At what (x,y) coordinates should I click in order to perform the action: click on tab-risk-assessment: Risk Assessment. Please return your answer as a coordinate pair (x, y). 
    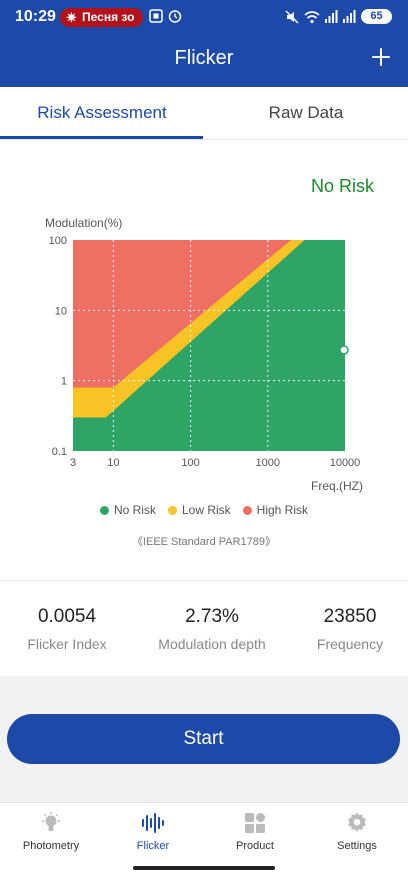
    Looking at the image, I should click on (102, 112).